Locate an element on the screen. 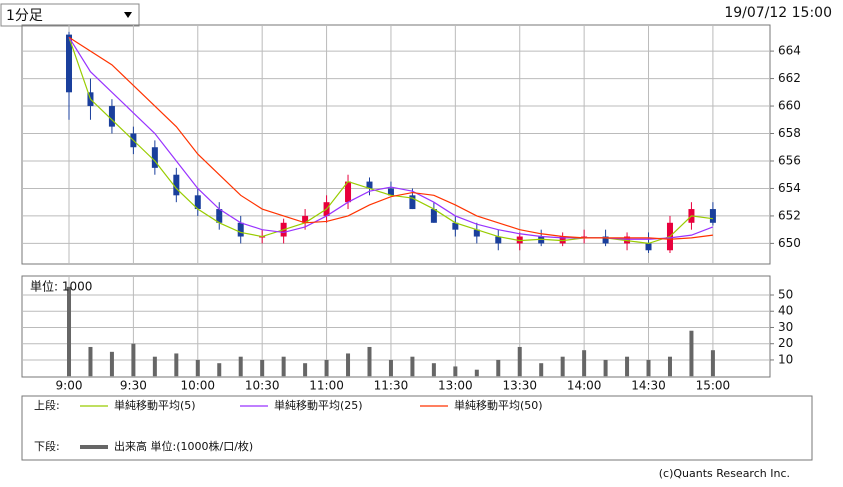 The height and width of the screenshot is (487, 843). y-tick-label: 10 is located at coordinates (785, 359).